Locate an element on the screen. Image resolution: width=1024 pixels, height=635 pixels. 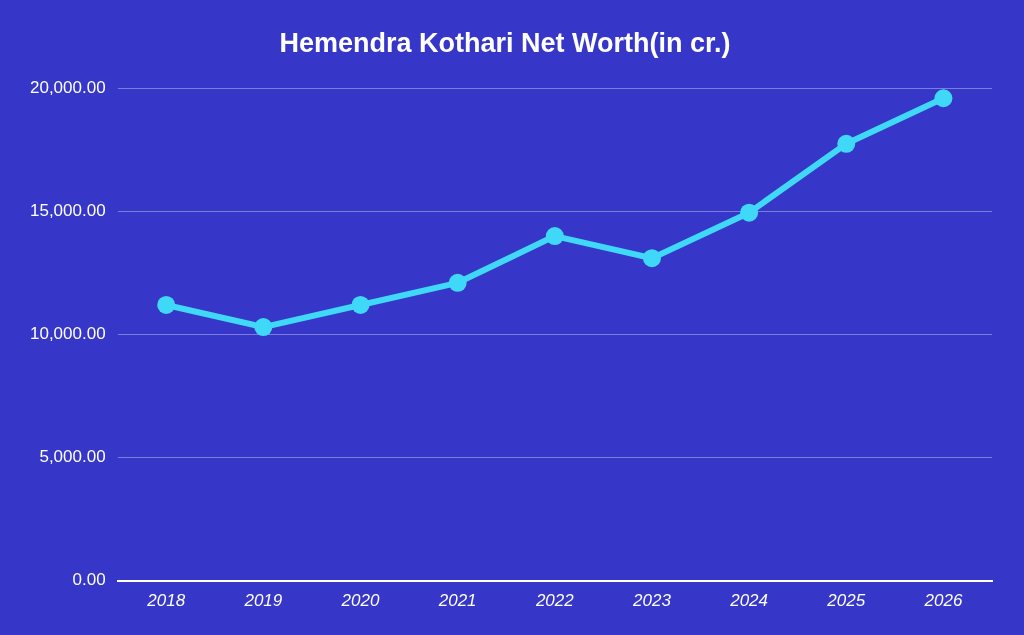
x-tick-label: 2021 is located at coordinates (457, 600).